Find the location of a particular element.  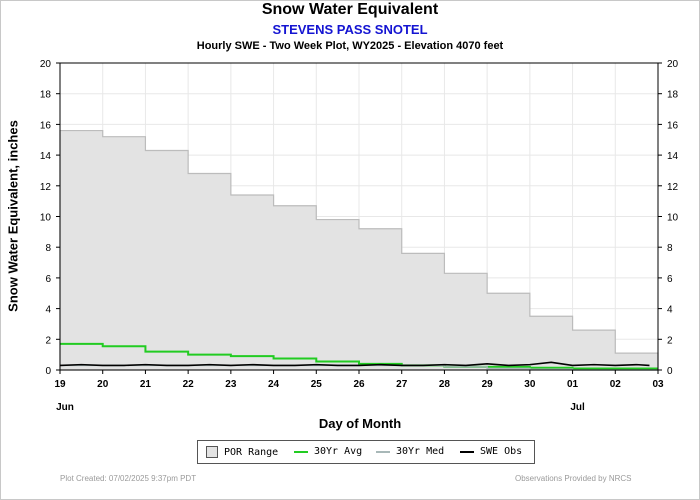

x-tick-label: 29 is located at coordinates (488, 384).